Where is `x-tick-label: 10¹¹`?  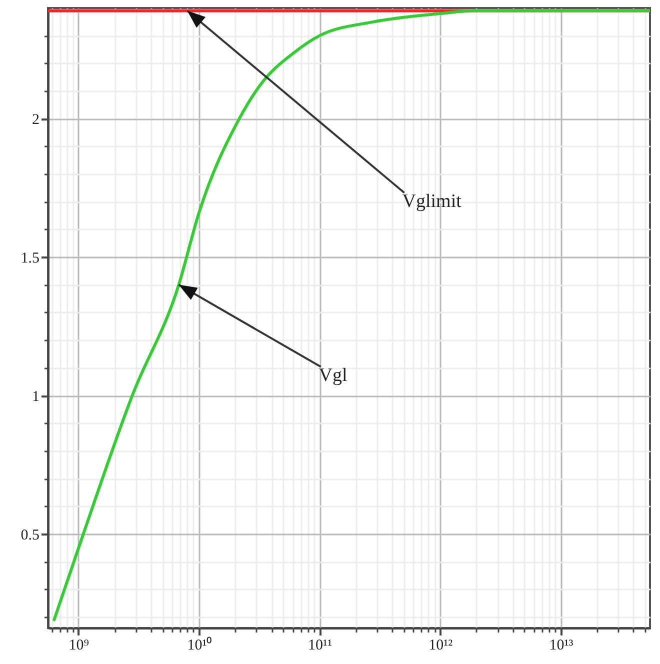 x-tick-label: 10¹¹ is located at coordinates (320, 646).